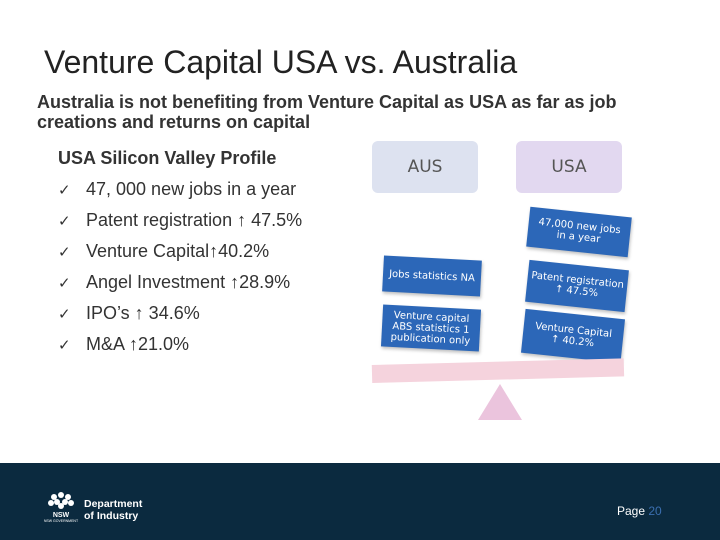 This screenshot has height=540, width=720. I want to click on list-item: ✓ IPO’s ↑ 34.6%, so click(180, 313).